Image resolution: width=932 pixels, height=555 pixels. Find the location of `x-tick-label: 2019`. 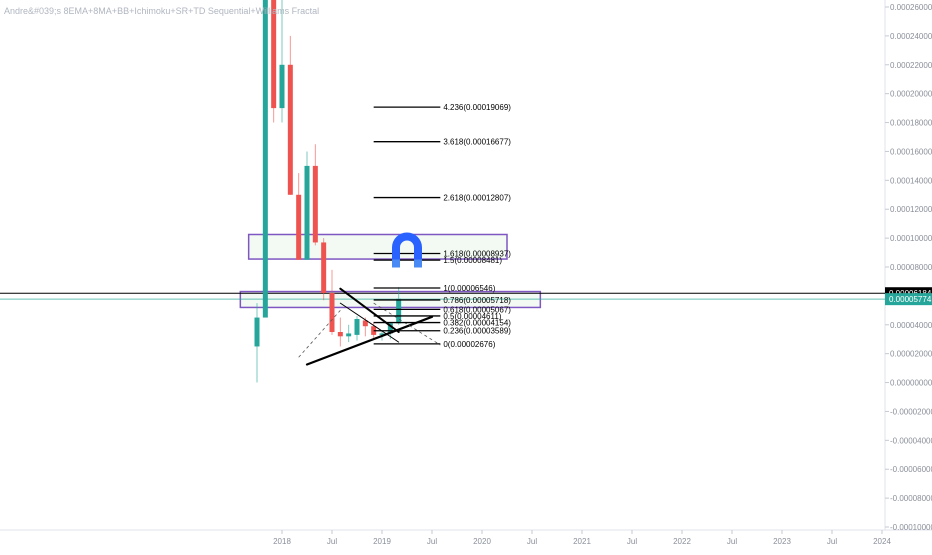

x-tick-label: 2019 is located at coordinates (382, 541).